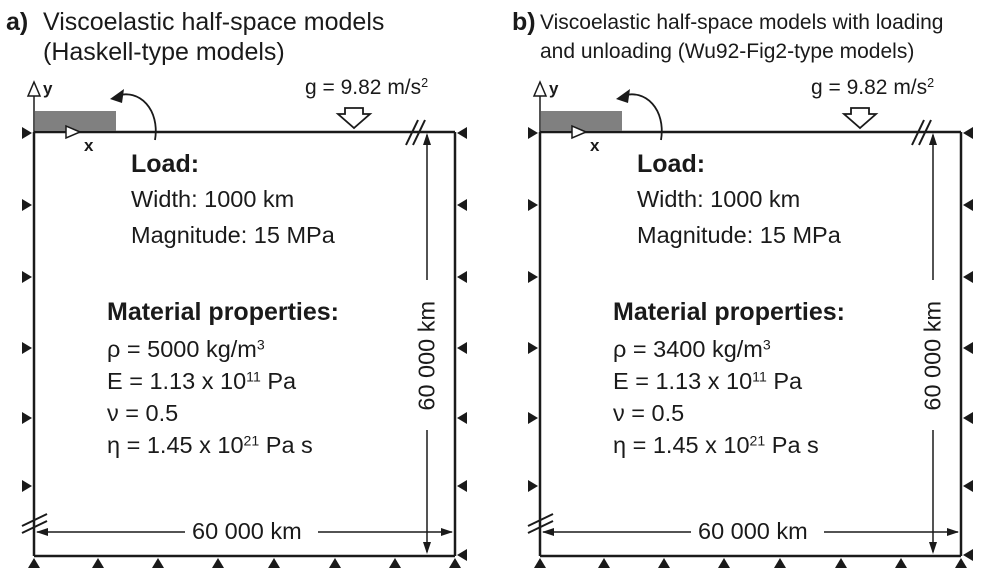 This screenshot has height=575, width=998. What do you see at coordinates (214, 22) in the screenshot?
I see `panel-title-line1: Viscoelastic half-space models` at bounding box center [214, 22].